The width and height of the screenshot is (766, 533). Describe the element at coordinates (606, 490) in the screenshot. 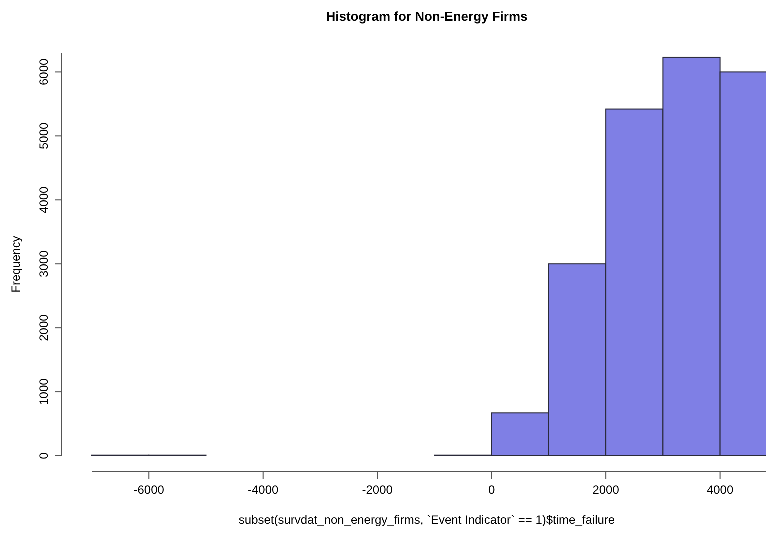

I see `x-tick-label: 2000` at that location.